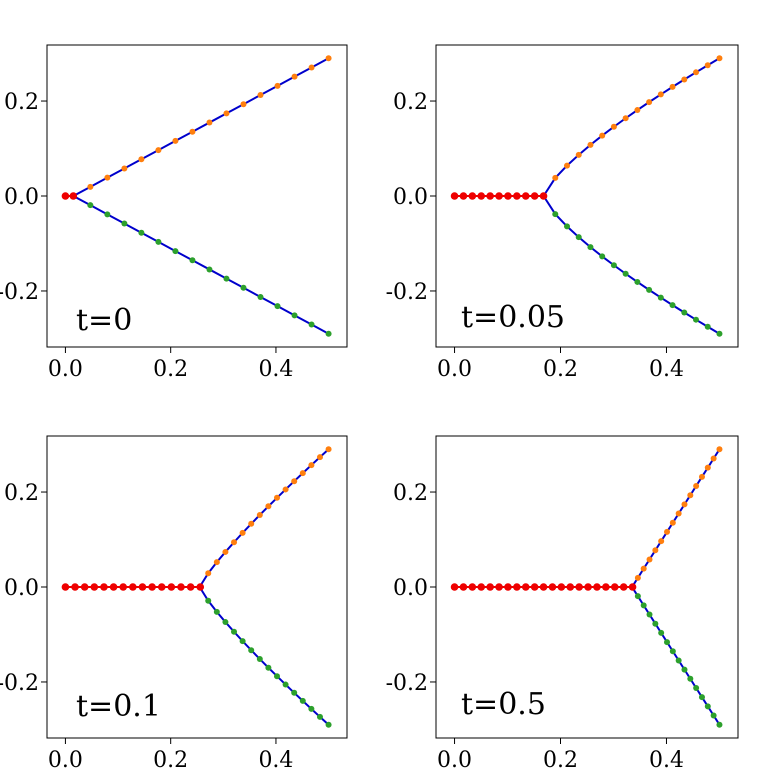 This screenshot has height=780, width=778. Describe the element at coordinates (513, 317) in the screenshot. I see `panel-time-label: t=0.05` at that location.